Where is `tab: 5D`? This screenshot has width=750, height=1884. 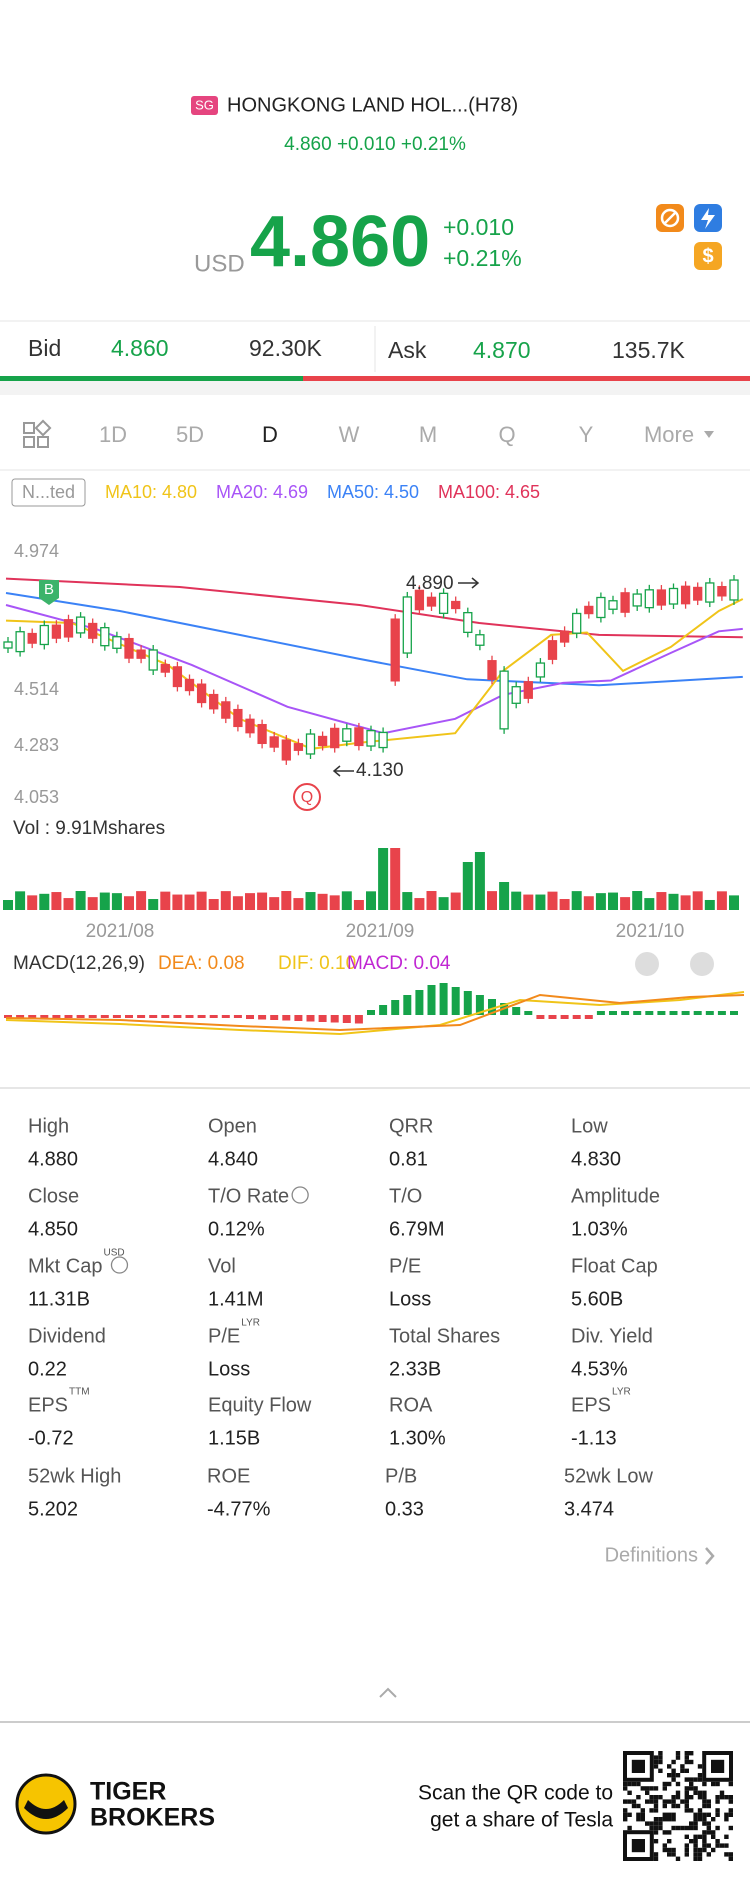 tab: 5D is located at coordinates (190, 434).